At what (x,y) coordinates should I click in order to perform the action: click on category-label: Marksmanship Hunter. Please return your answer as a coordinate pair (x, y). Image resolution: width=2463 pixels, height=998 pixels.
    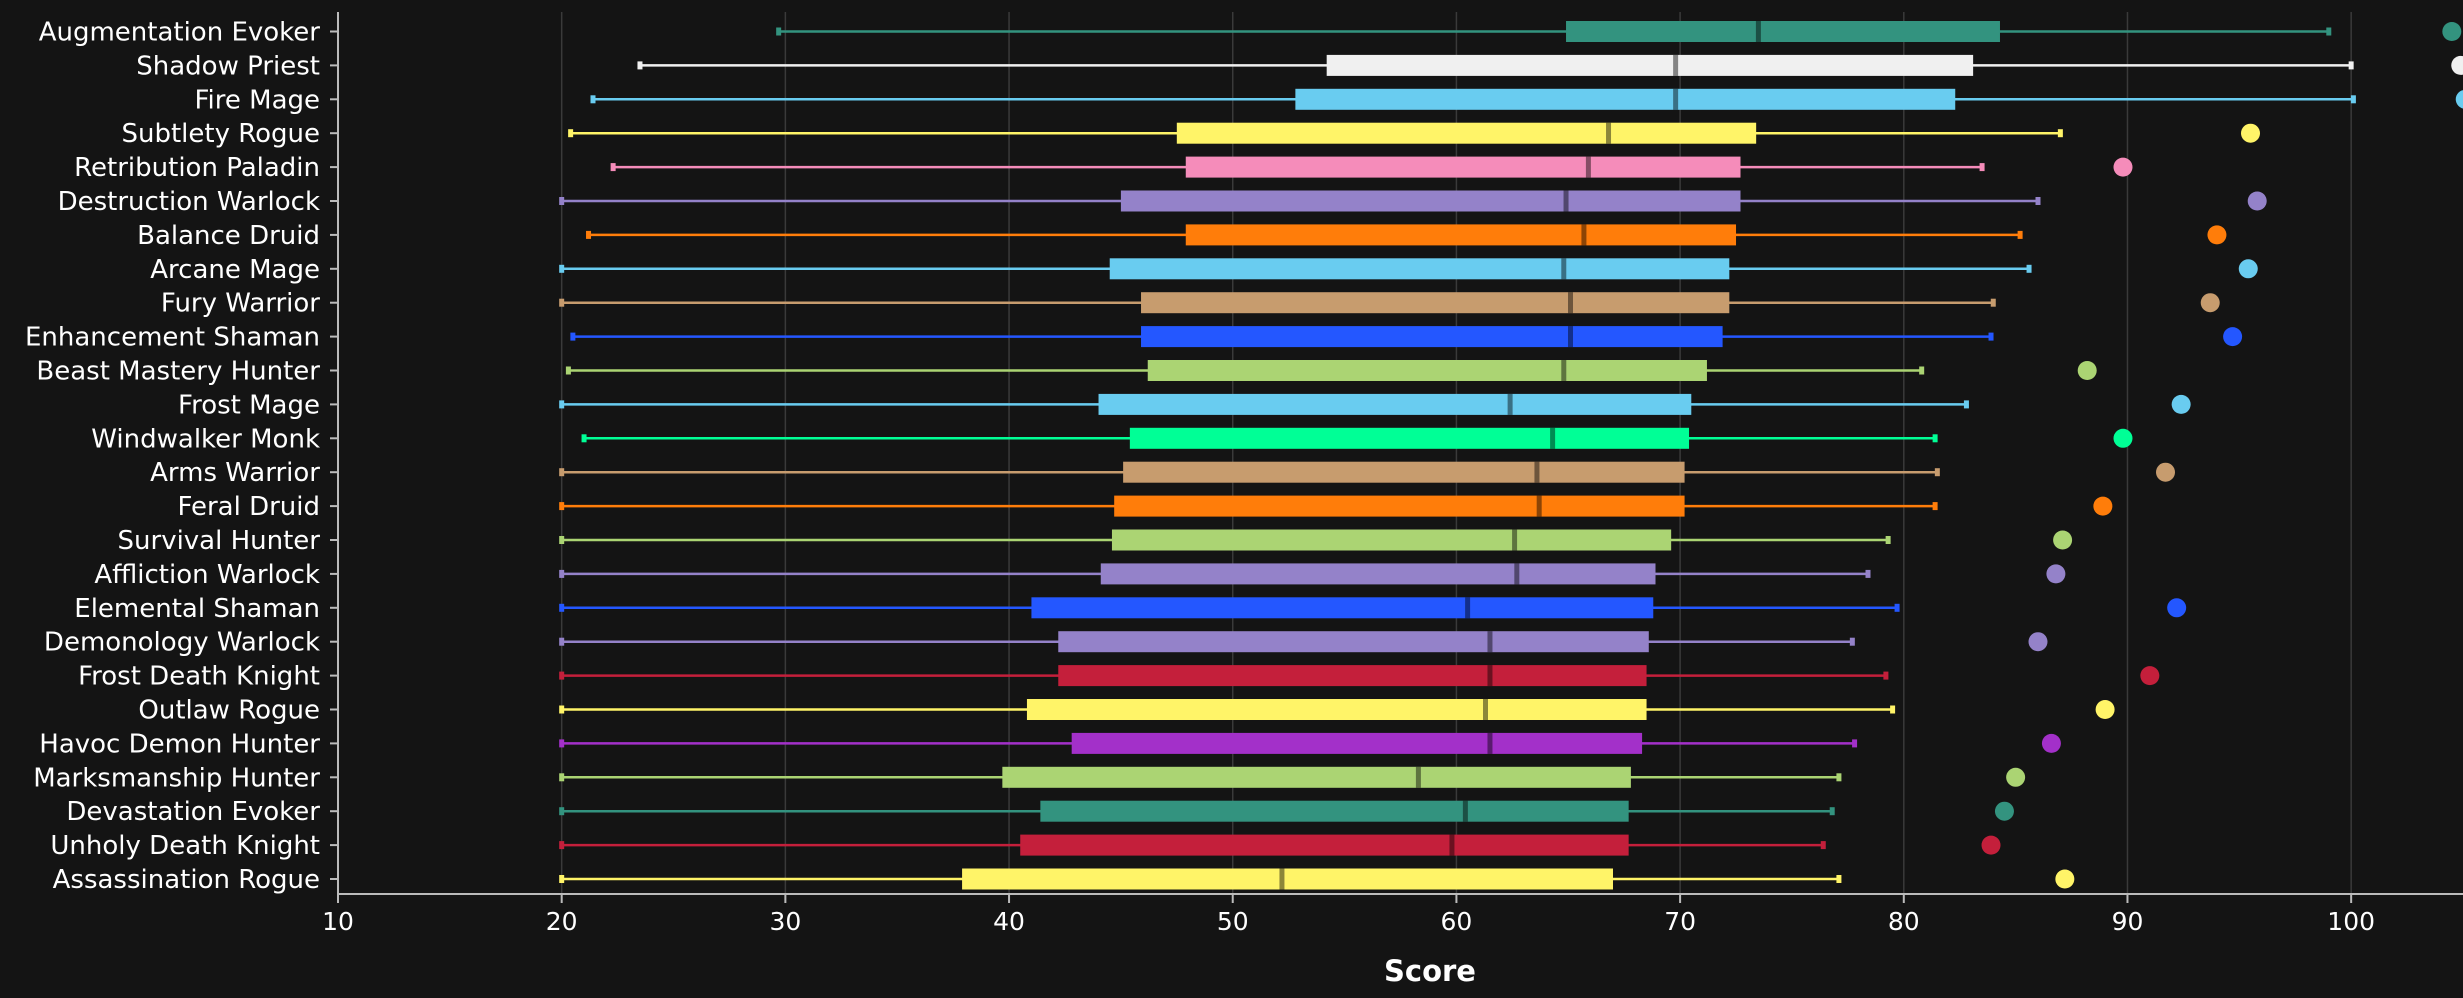
    Looking at the image, I should click on (176, 778).